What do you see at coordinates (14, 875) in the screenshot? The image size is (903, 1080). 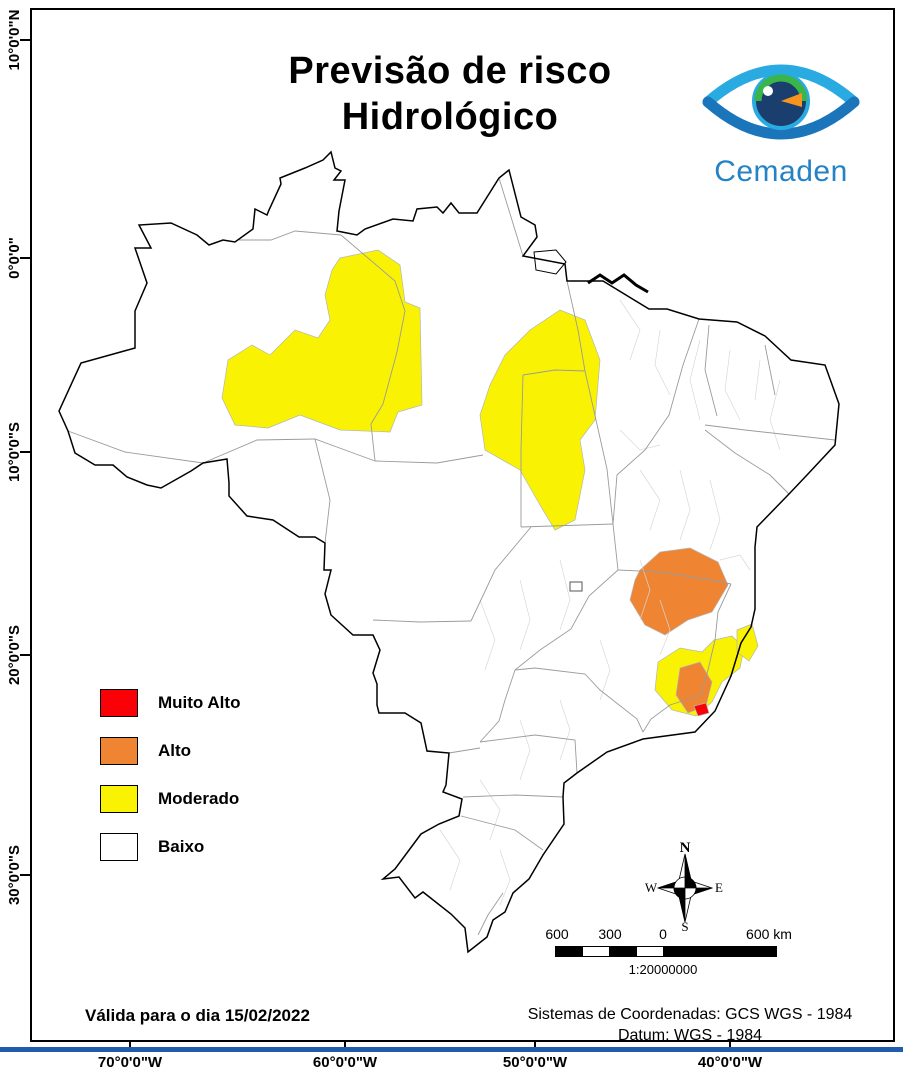 I see `lat-label: 30°0'0"S` at bounding box center [14, 875].